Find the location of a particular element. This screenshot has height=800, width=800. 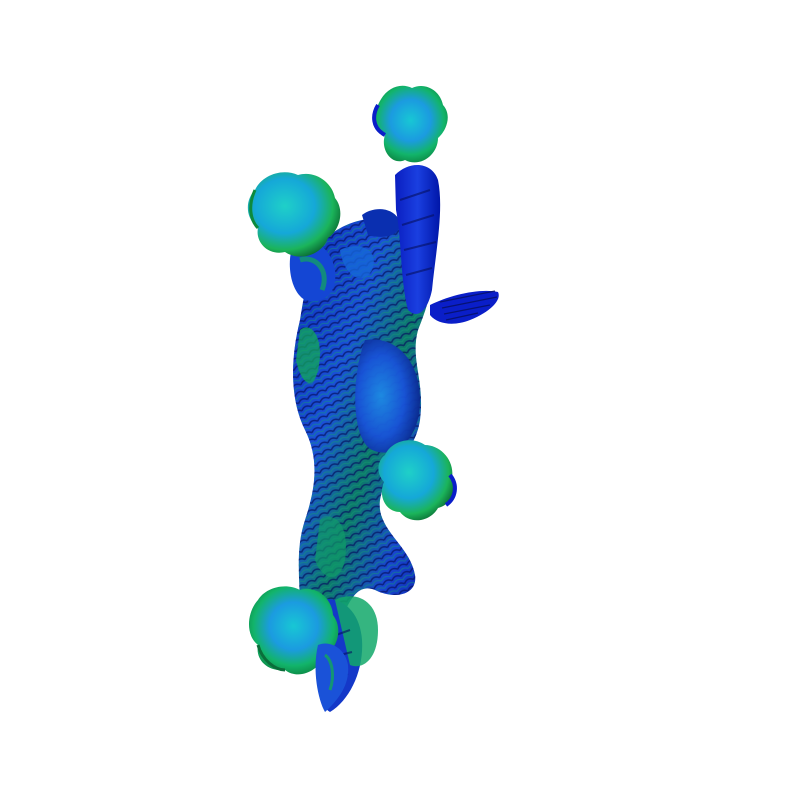

creature-claw is located at coordinates (464, 307).